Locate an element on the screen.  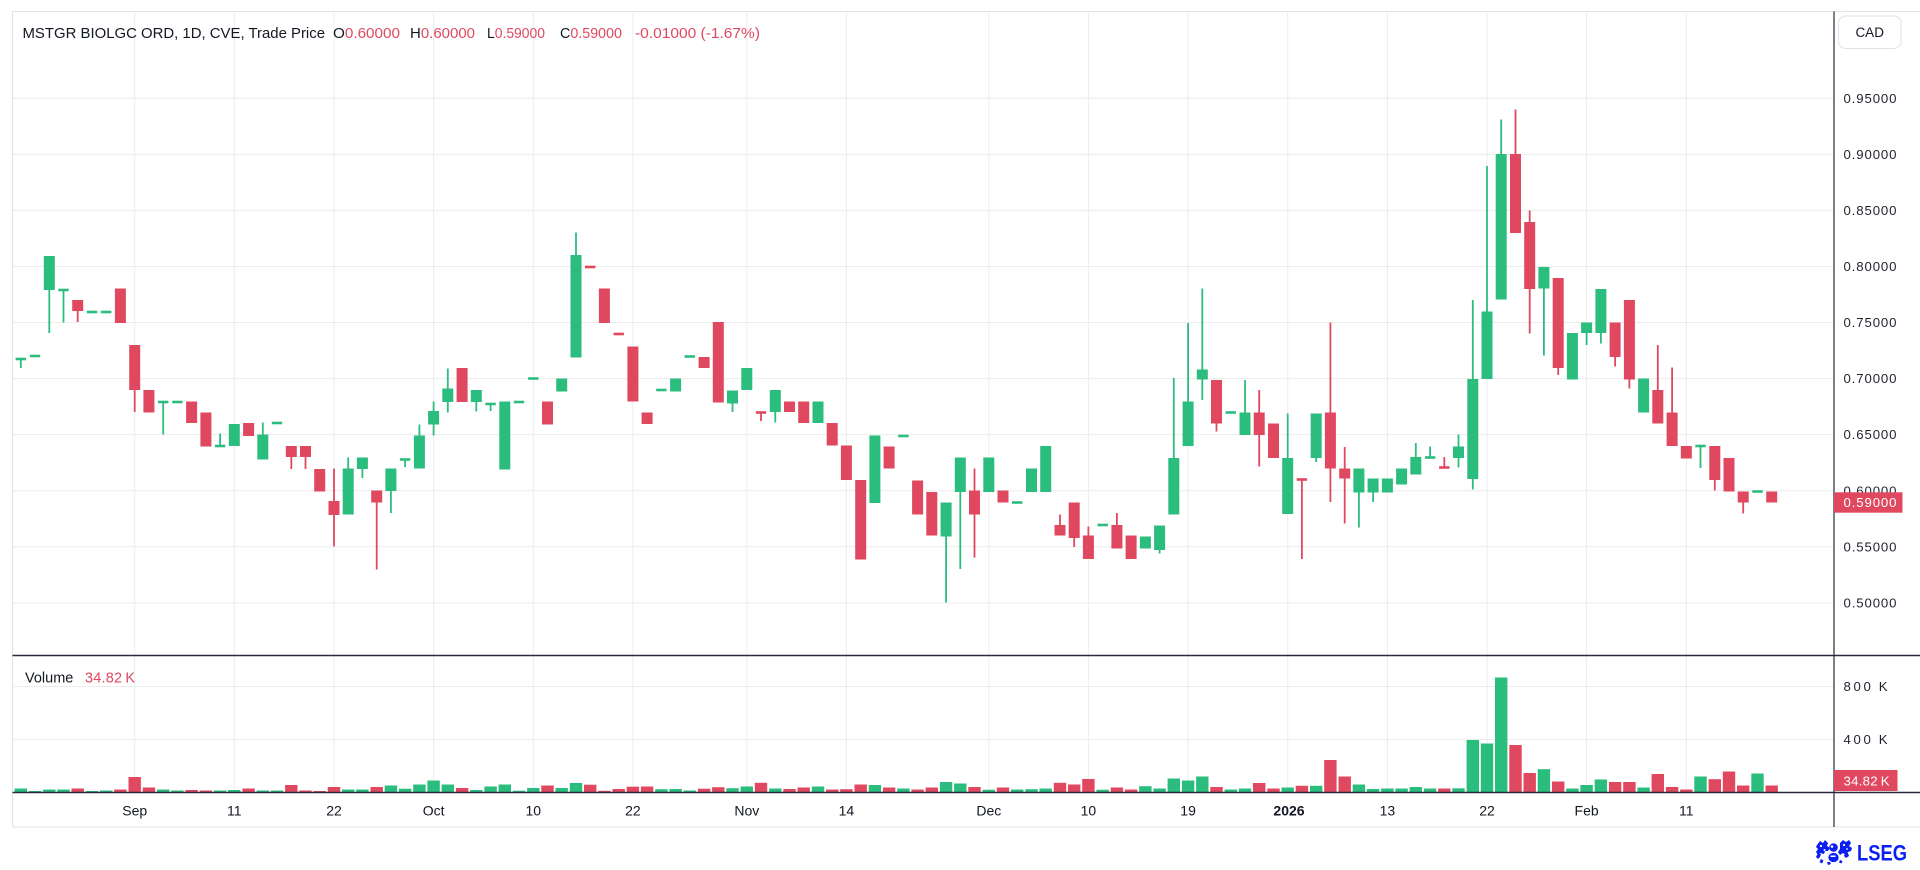
svg-text: Nov is located at coordinates (746, 811).